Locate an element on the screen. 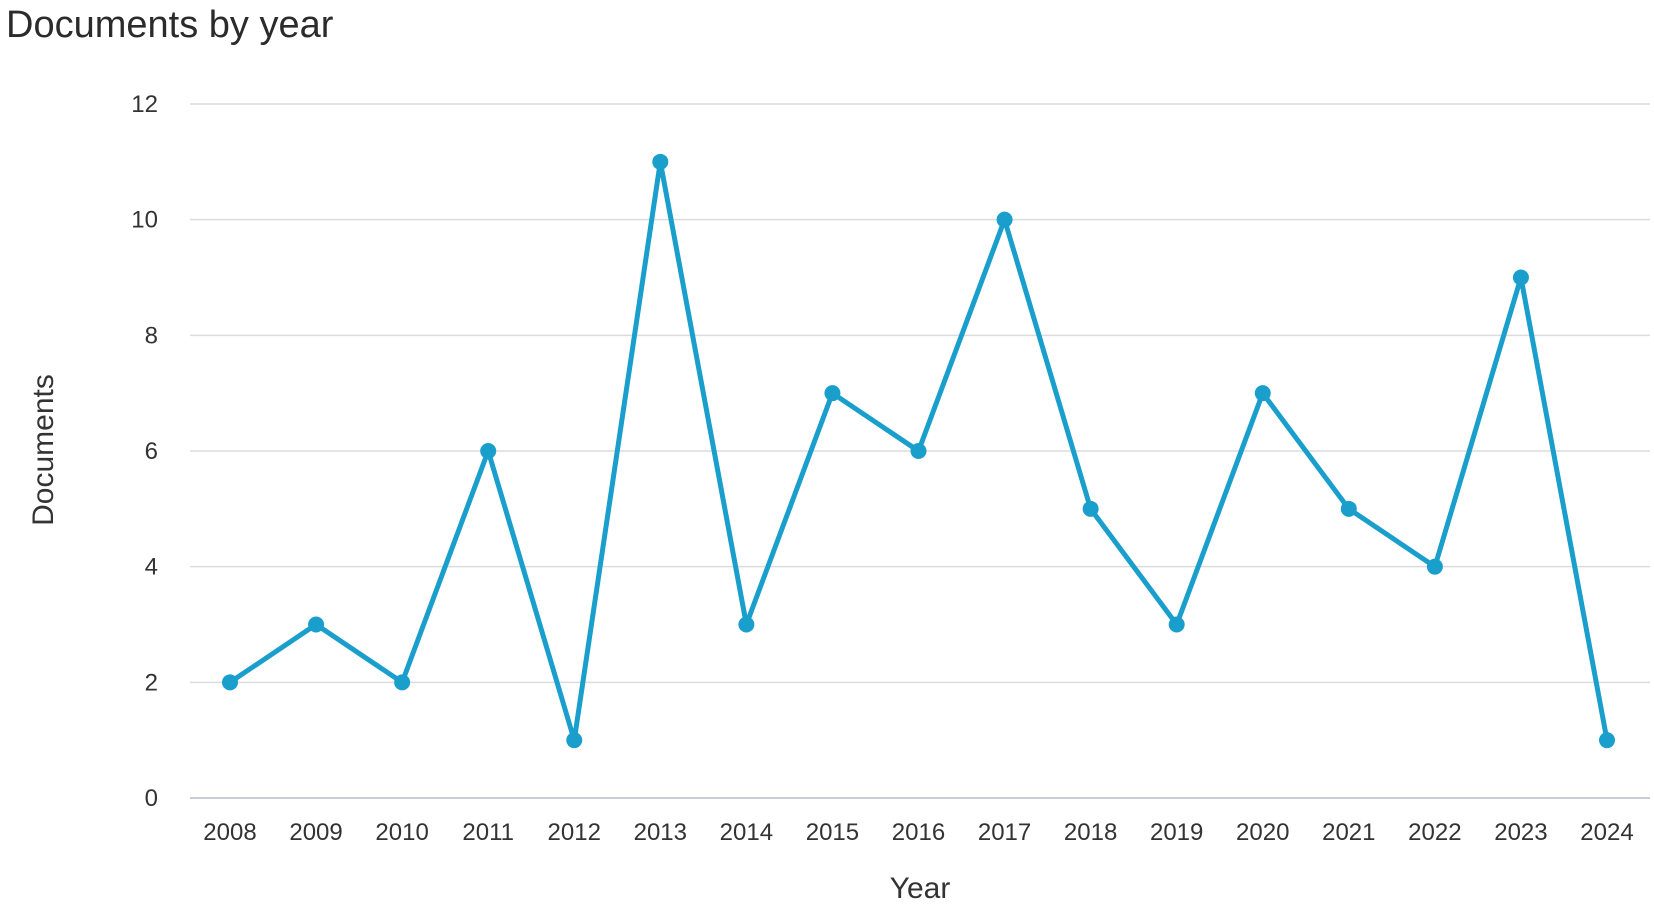 This screenshot has width=1654, height=906. data-point-2022 is located at coordinates (1434, 566).